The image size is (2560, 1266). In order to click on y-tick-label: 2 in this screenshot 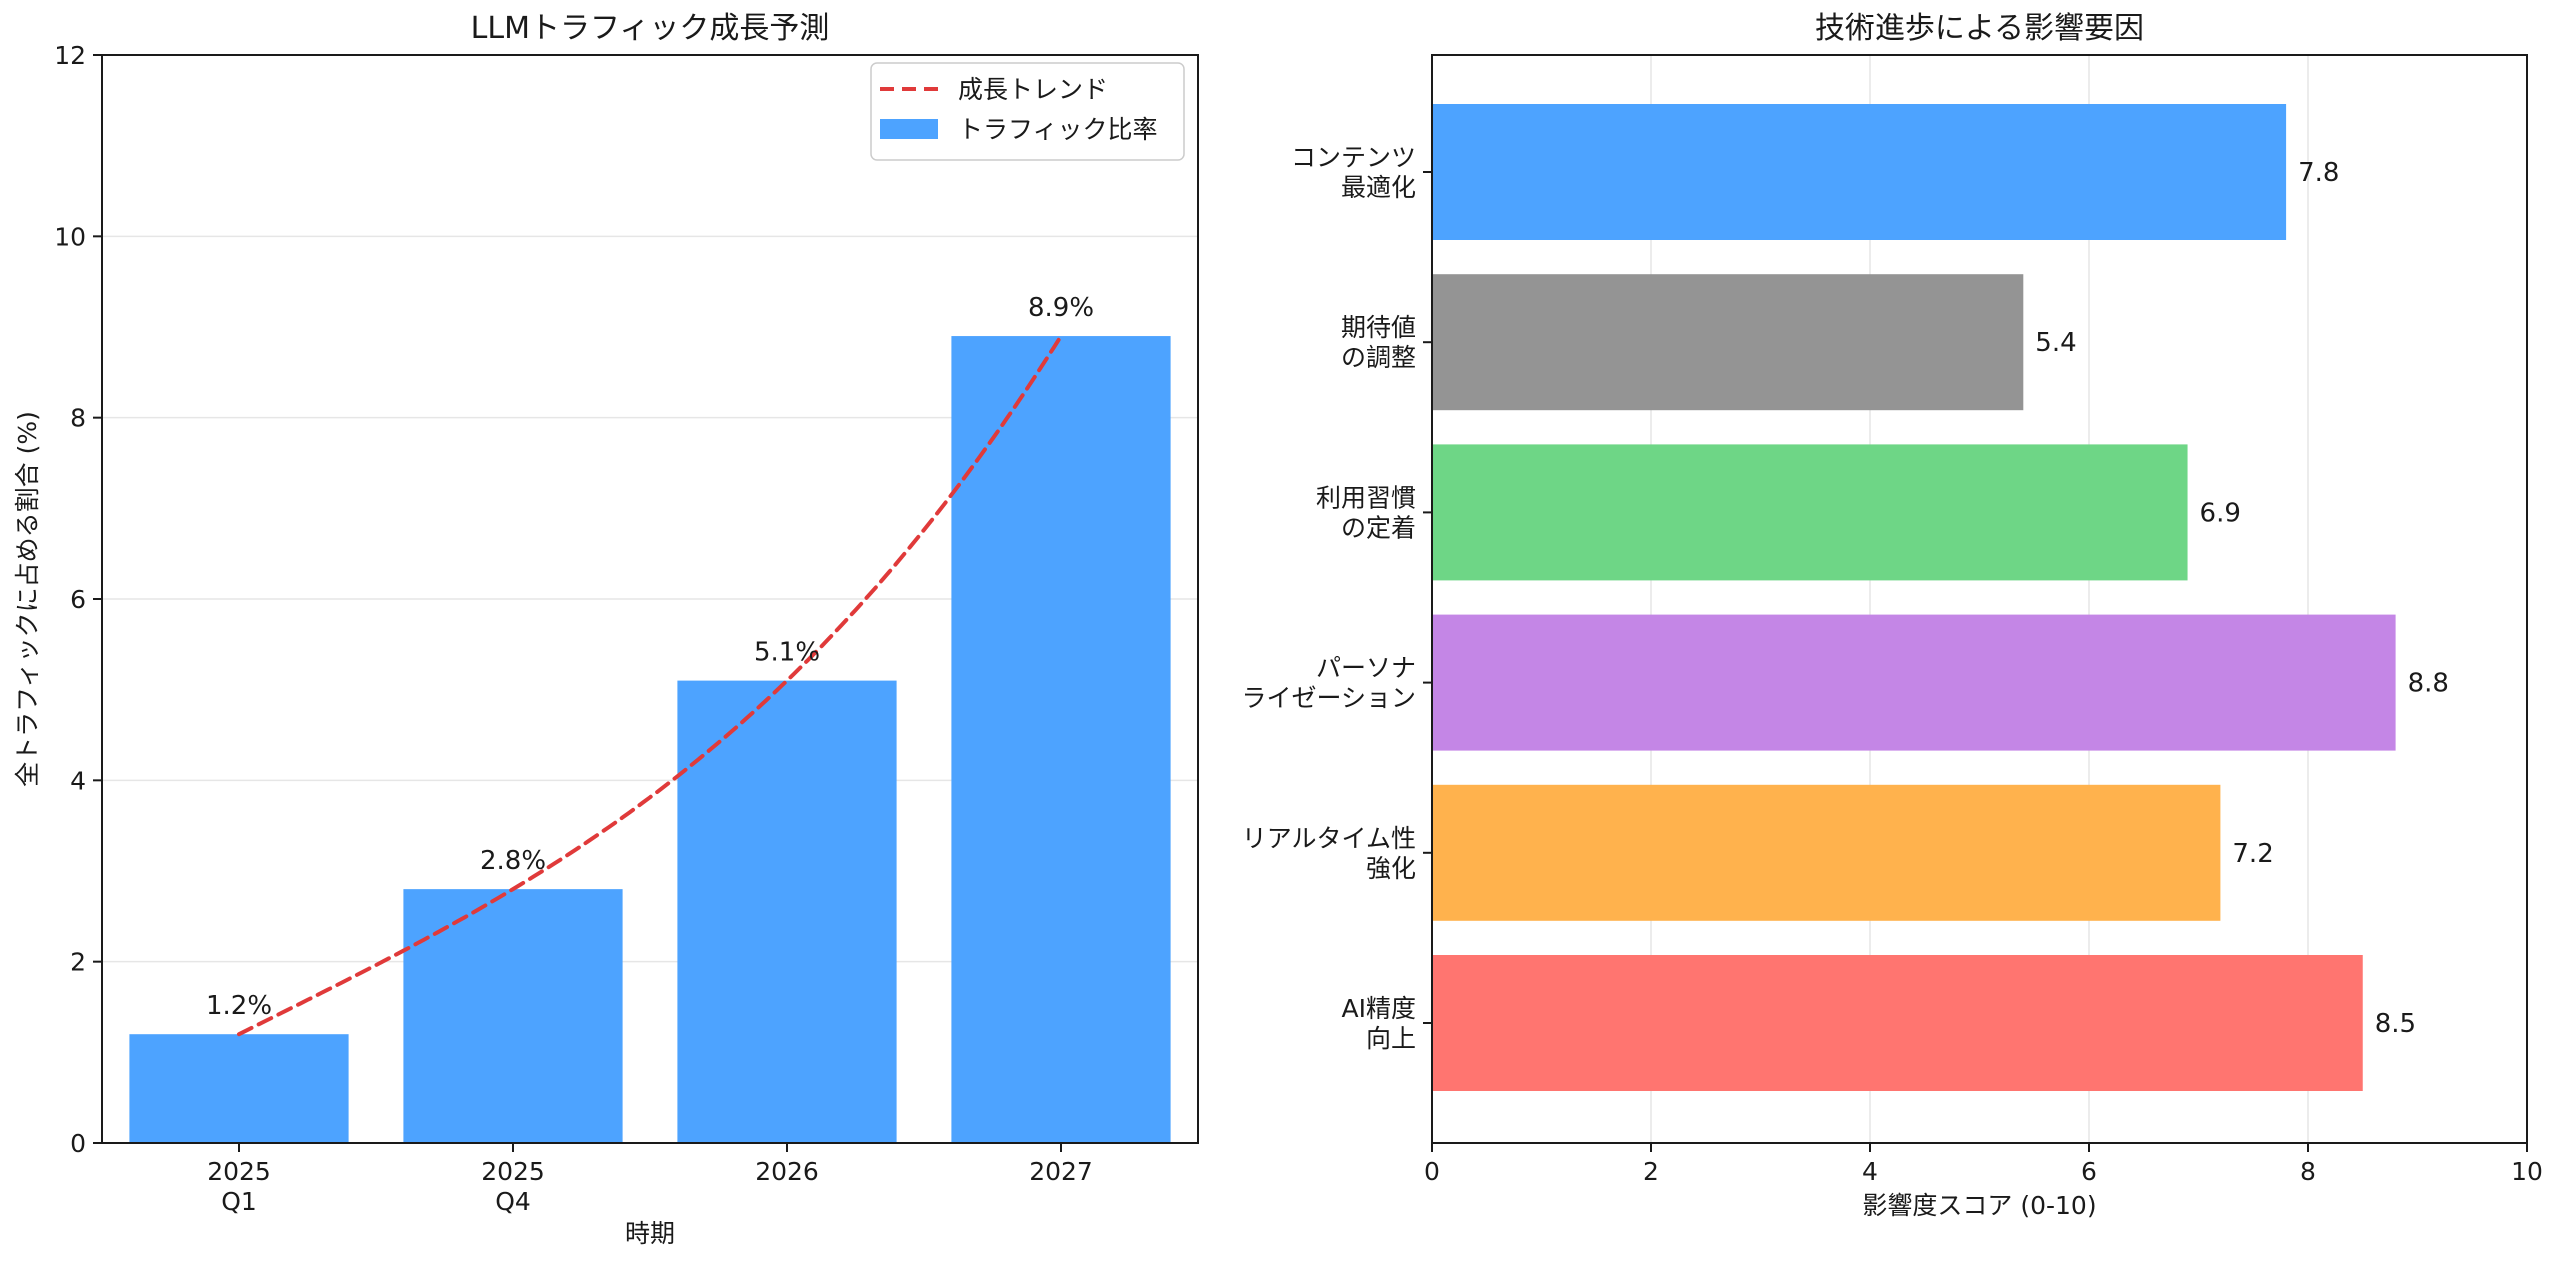, I will do `click(78, 962)`.